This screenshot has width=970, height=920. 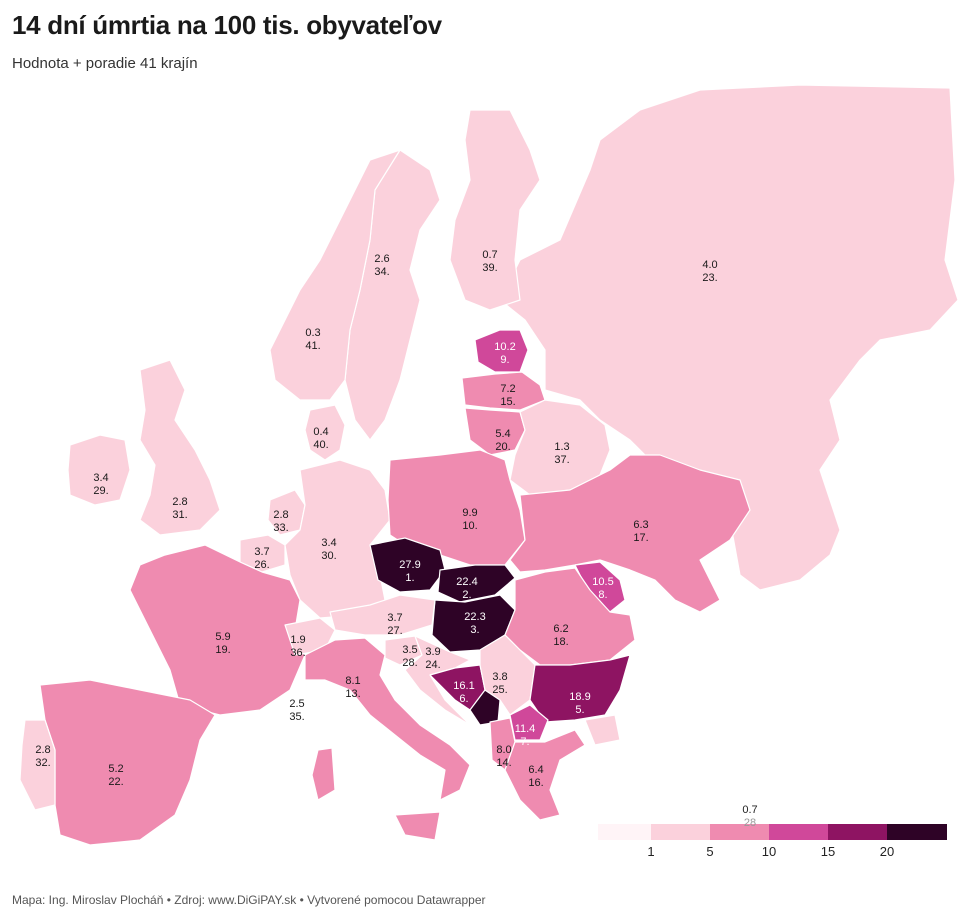 I want to click on label-value-slovakia: 22.4, so click(x=466, y=582).